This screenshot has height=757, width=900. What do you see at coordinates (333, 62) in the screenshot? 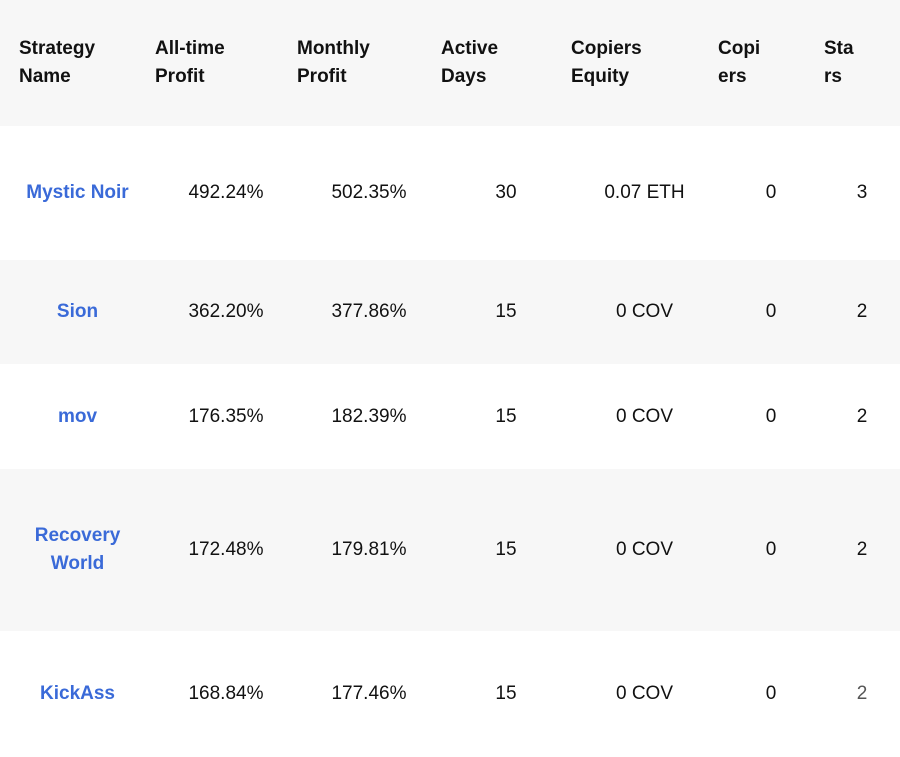
I see `header-monthly-profit: Monthly Profit` at bounding box center [333, 62].